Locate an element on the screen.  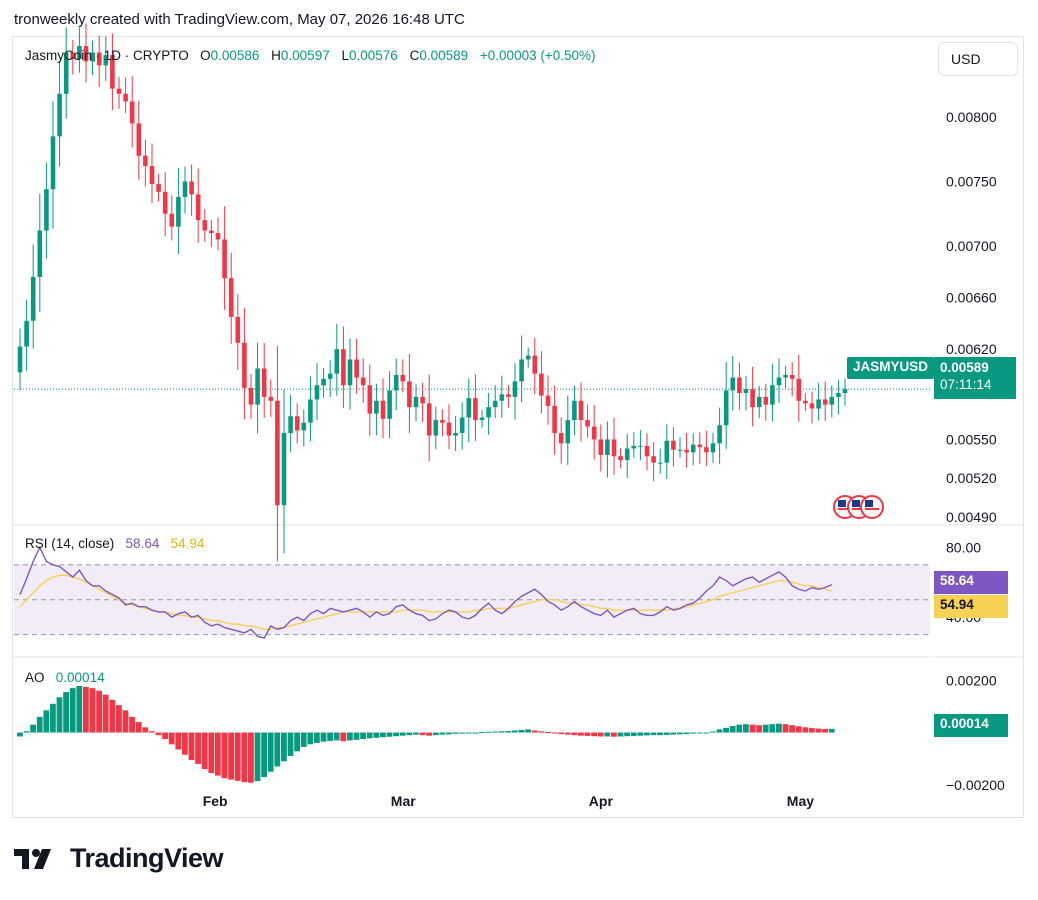
price-axis-tick: 0.00700 is located at coordinates (971, 246).